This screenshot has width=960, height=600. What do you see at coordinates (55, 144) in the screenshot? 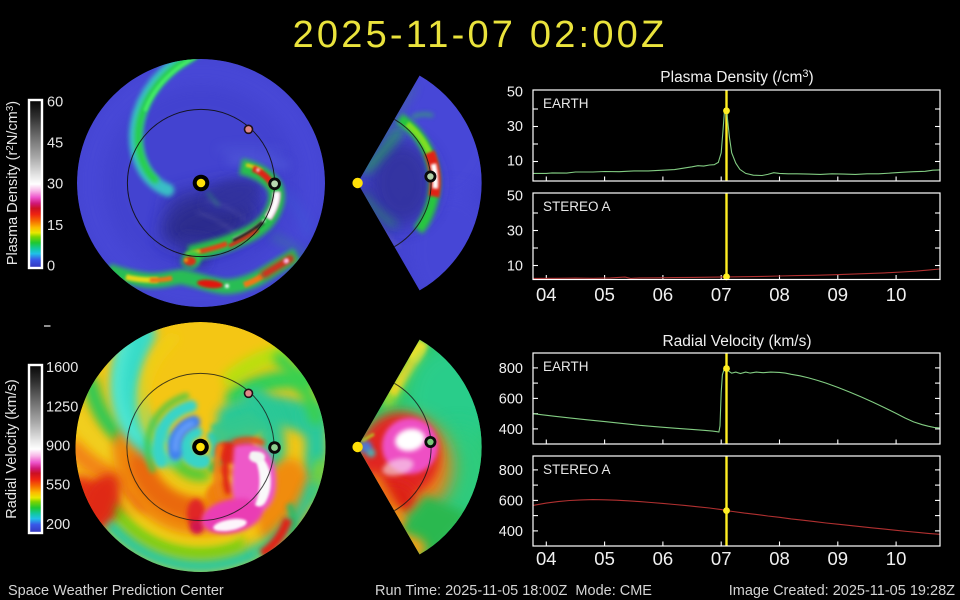
I see `svg-text: 45` at bounding box center [55, 144].